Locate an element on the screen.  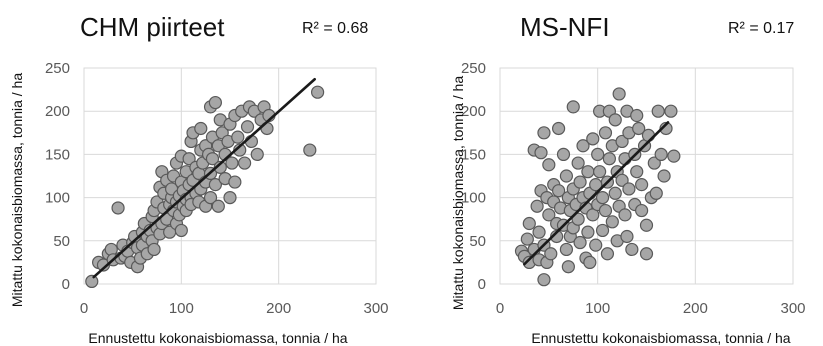
y-tick-label: 200 is located at coordinates (57, 111).